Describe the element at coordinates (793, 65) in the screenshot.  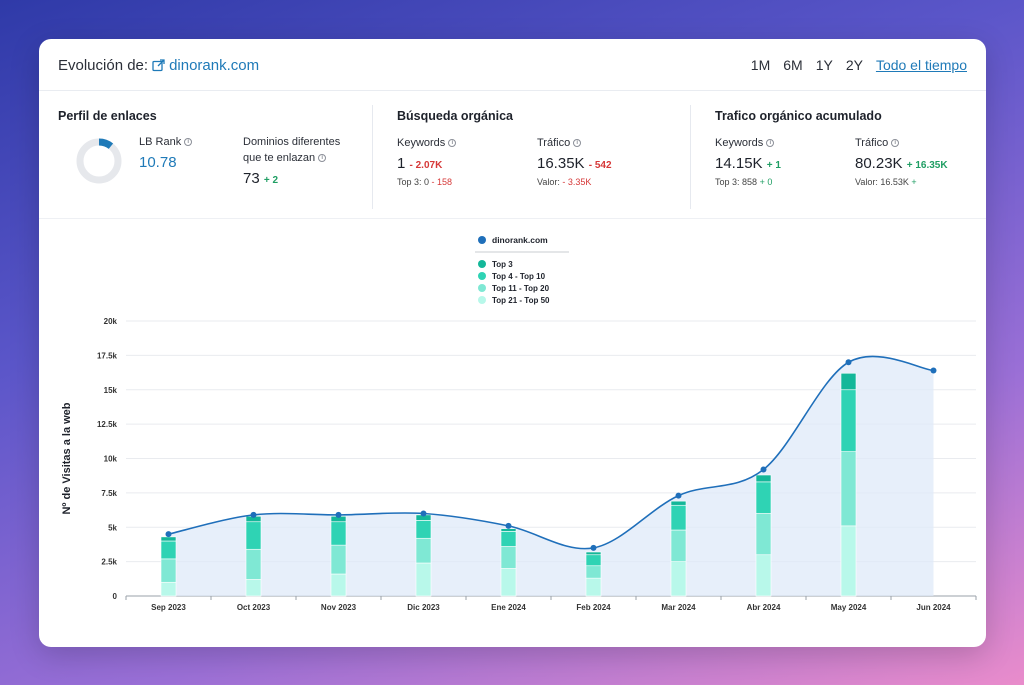
I see `period-6m: 6M` at that location.